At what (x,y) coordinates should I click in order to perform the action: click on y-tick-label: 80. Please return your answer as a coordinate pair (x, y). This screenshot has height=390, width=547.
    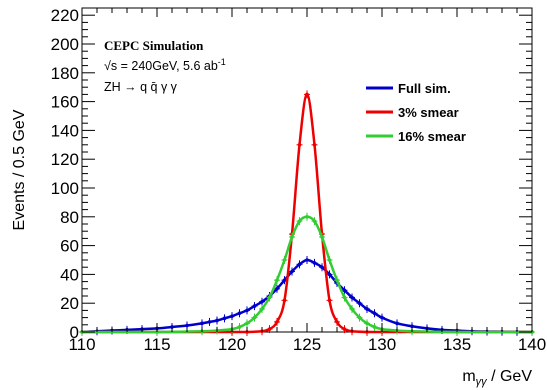
    Looking at the image, I should click on (69, 217).